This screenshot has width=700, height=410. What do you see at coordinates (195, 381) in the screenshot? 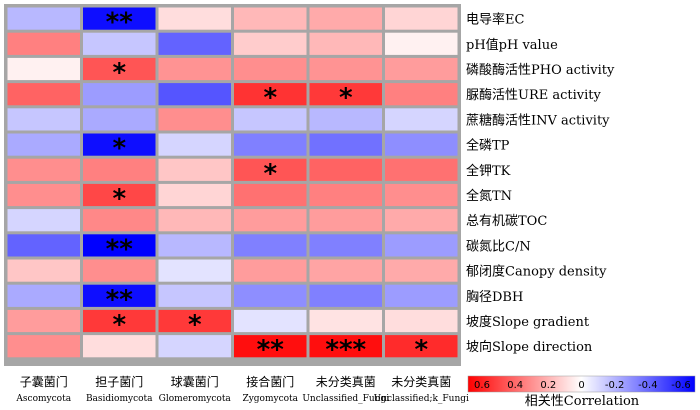
I see `column-label-cn: 球囊菌门` at bounding box center [195, 381].